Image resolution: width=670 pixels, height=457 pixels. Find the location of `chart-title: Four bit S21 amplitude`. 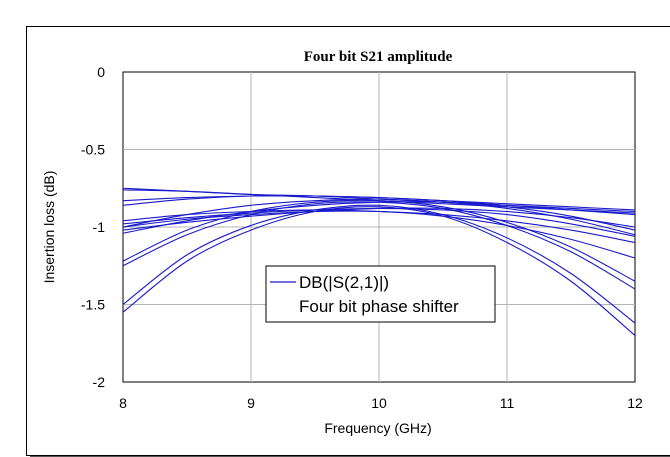

chart-title: Four bit S21 amplitude is located at coordinates (378, 57).